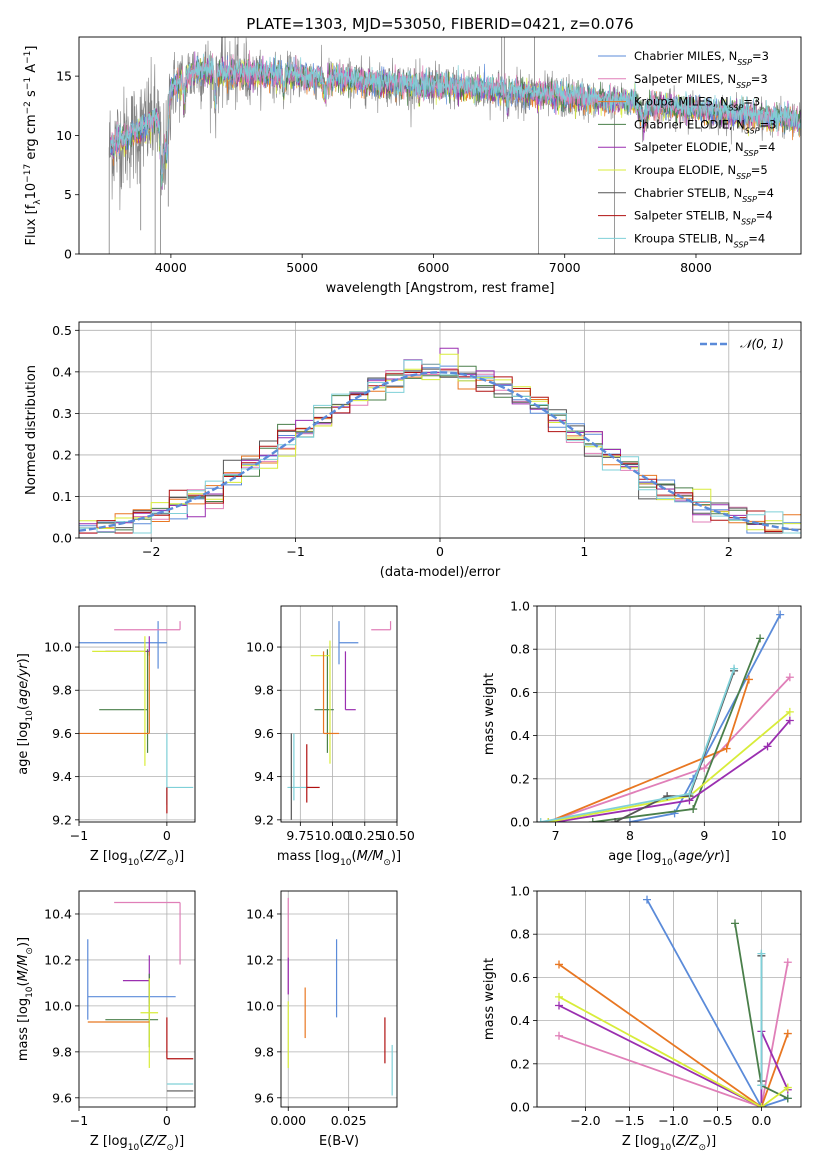 This screenshot has width=819, height=1170. I want to click on x-tick-label: 4000, so click(171, 267).